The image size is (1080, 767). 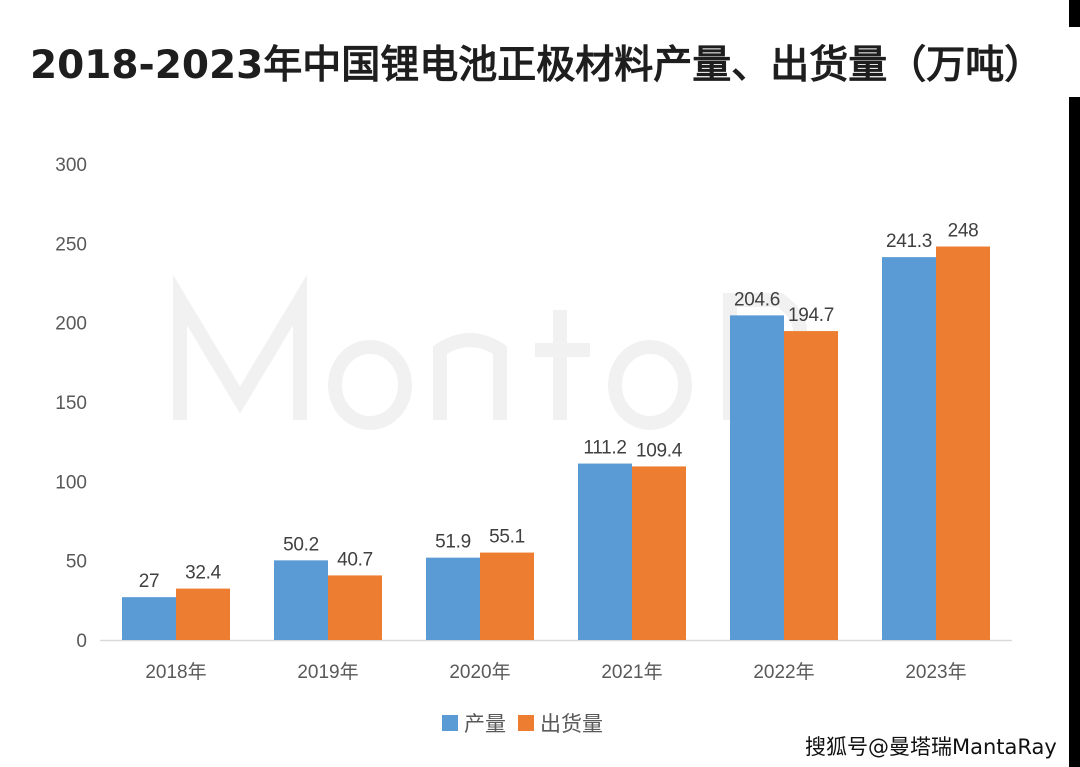 I want to click on x-tick-label: 2023年, so click(x=935, y=672).